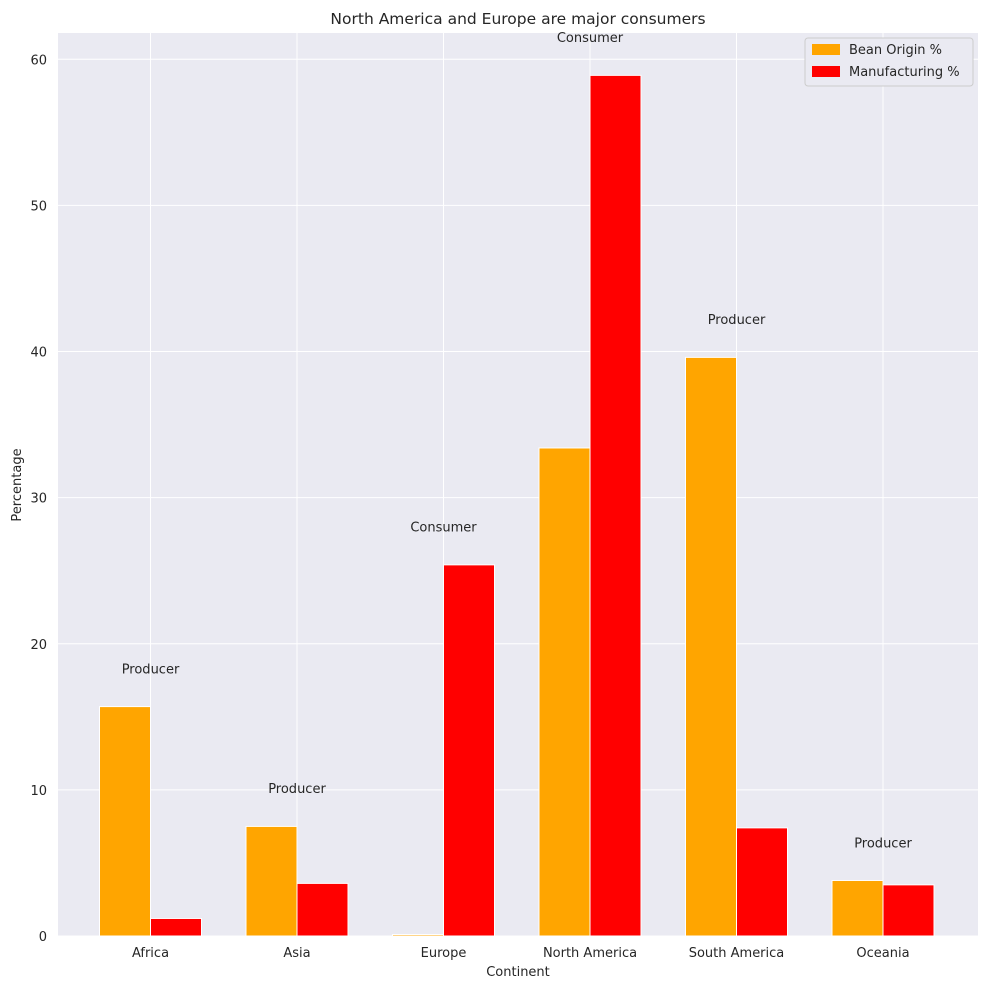  Describe the element at coordinates (895, 50) in the screenshot. I see `legend-label-bean-origin: Bean Origin %` at that location.